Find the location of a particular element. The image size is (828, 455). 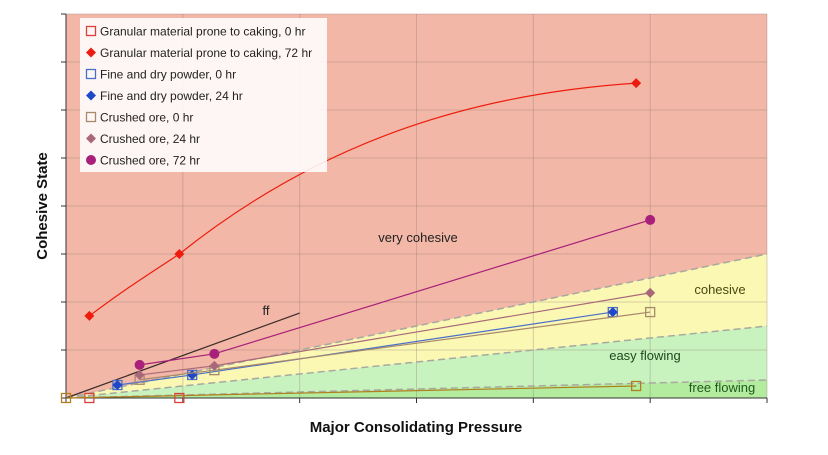

zone-label: cohesive is located at coordinates (719, 289).